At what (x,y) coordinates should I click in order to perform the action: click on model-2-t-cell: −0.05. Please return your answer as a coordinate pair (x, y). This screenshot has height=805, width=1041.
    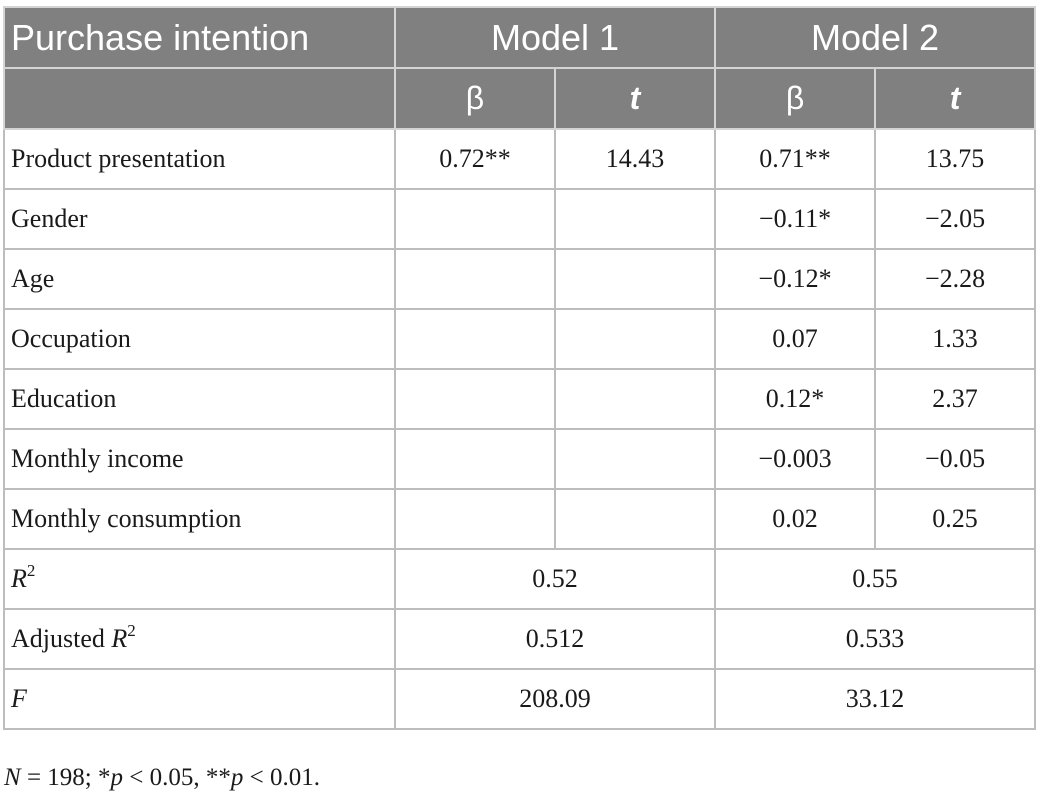
    Looking at the image, I should click on (955, 459).